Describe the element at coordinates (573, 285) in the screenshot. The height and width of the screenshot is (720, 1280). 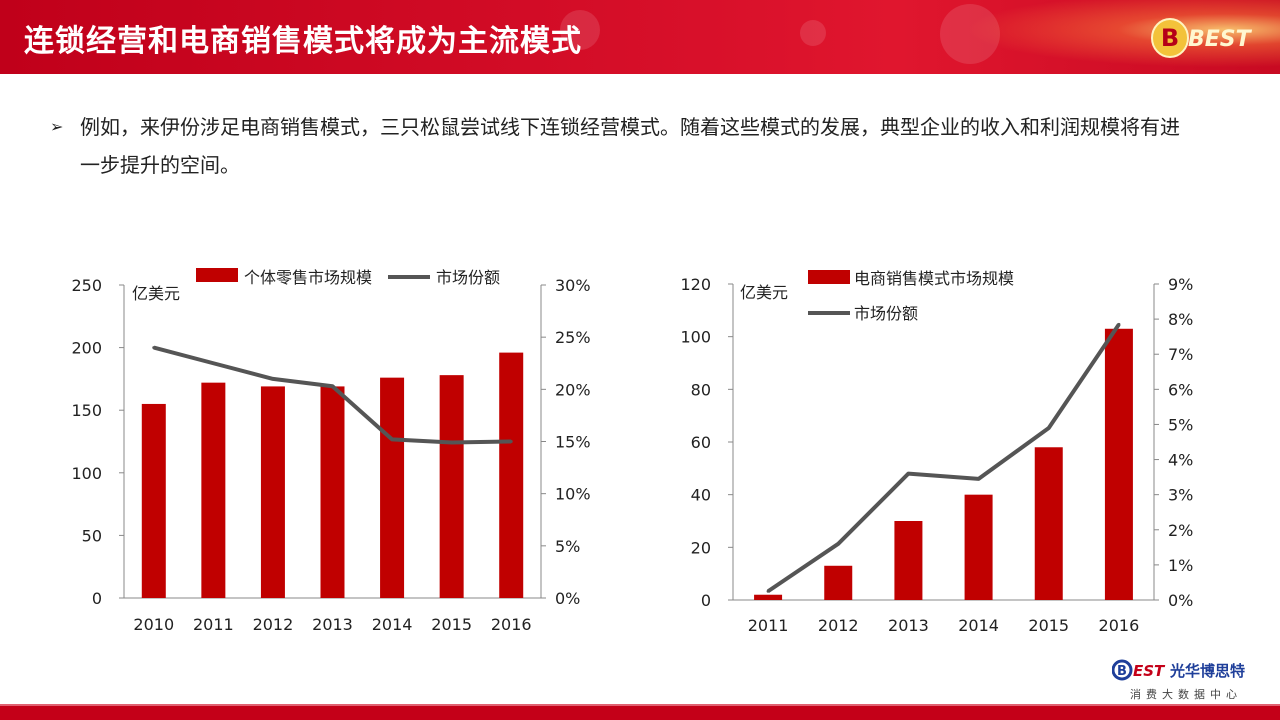
I see `y2-tick-label: 30%` at that location.